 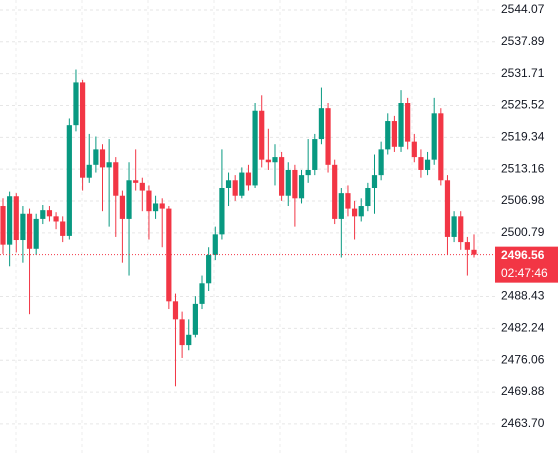 I want to click on y-tick-label: 2544.07, so click(x=523, y=9).